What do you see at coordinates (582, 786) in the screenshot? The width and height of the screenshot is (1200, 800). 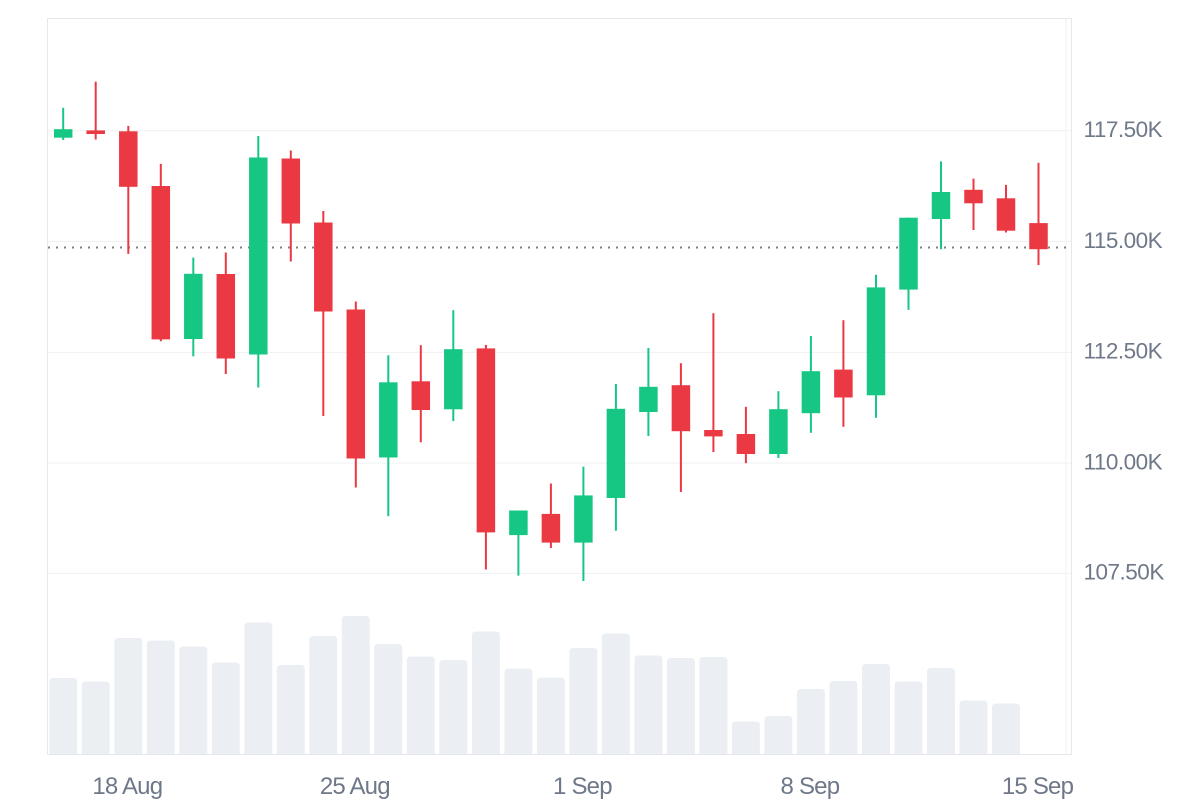 I see `svg-text: 1 Sep` at bounding box center [582, 786].